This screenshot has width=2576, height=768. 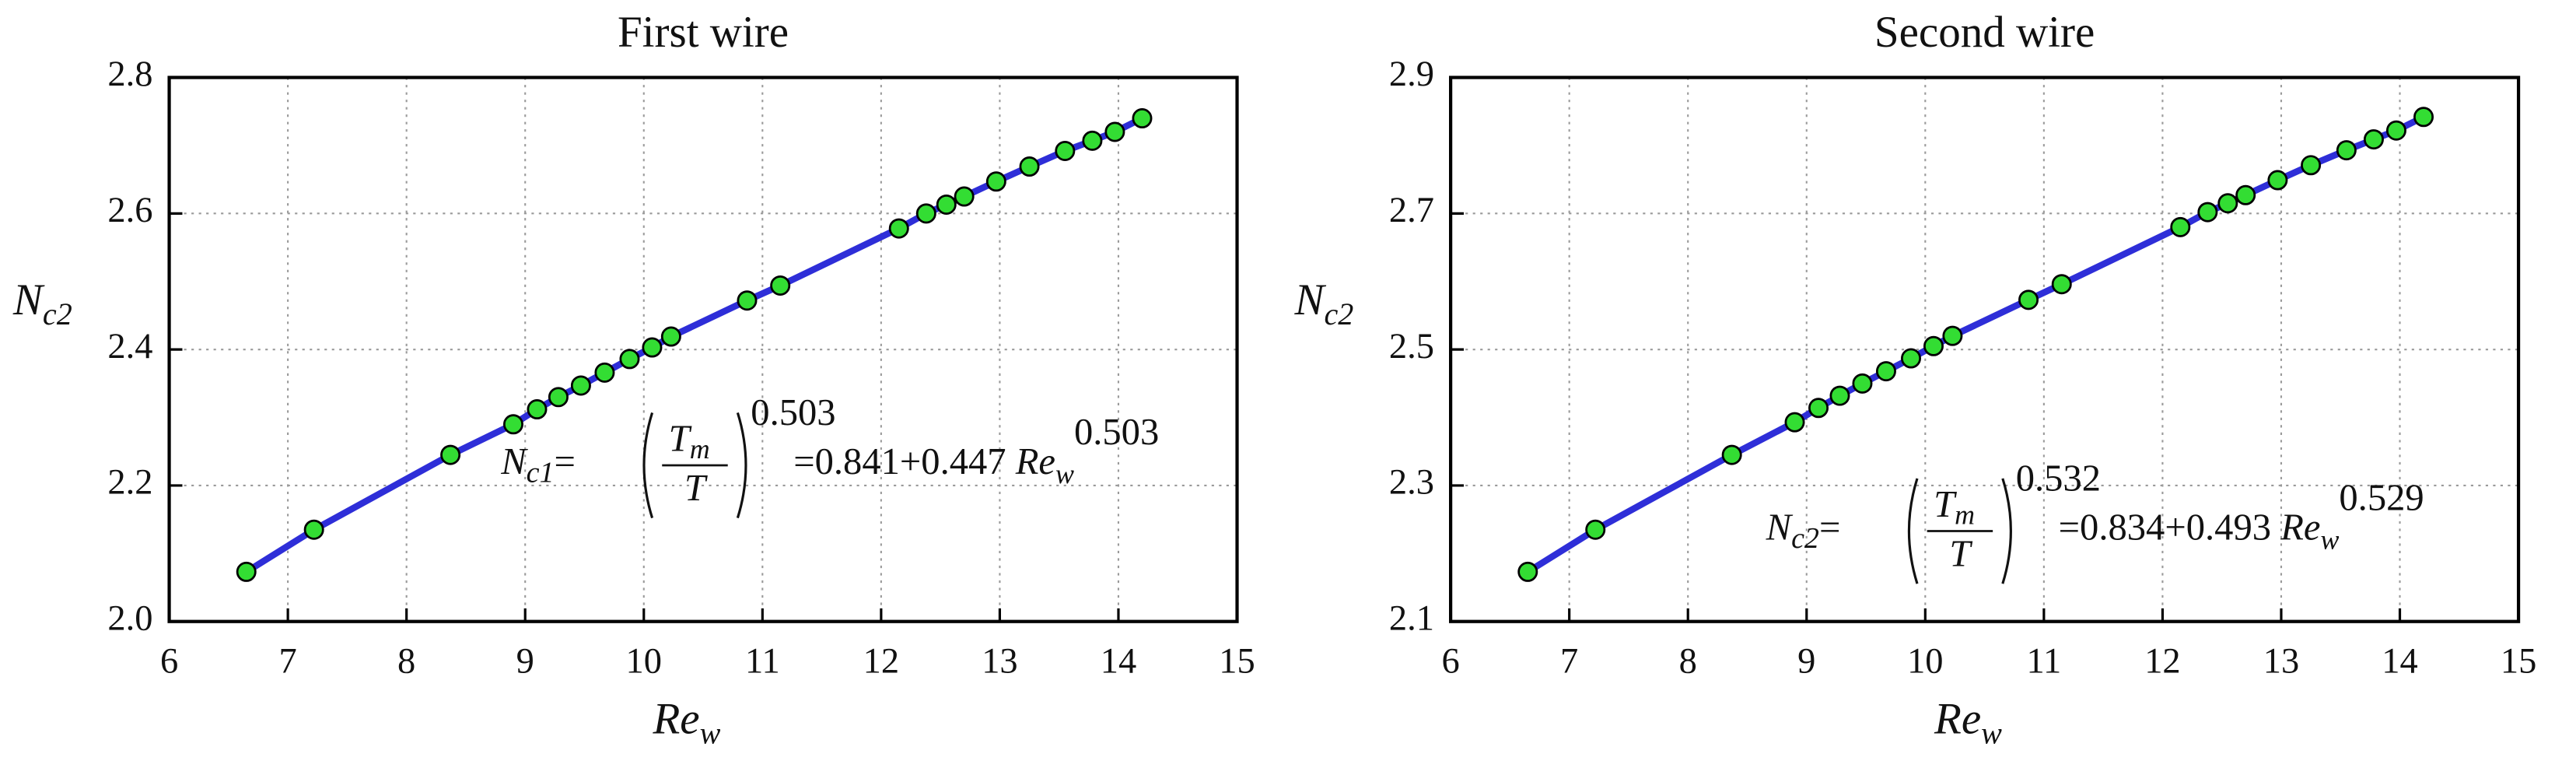 What do you see at coordinates (1569, 661) in the screenshot?
I see `x-tick-label: 7` at bounding box center [1569, 661].